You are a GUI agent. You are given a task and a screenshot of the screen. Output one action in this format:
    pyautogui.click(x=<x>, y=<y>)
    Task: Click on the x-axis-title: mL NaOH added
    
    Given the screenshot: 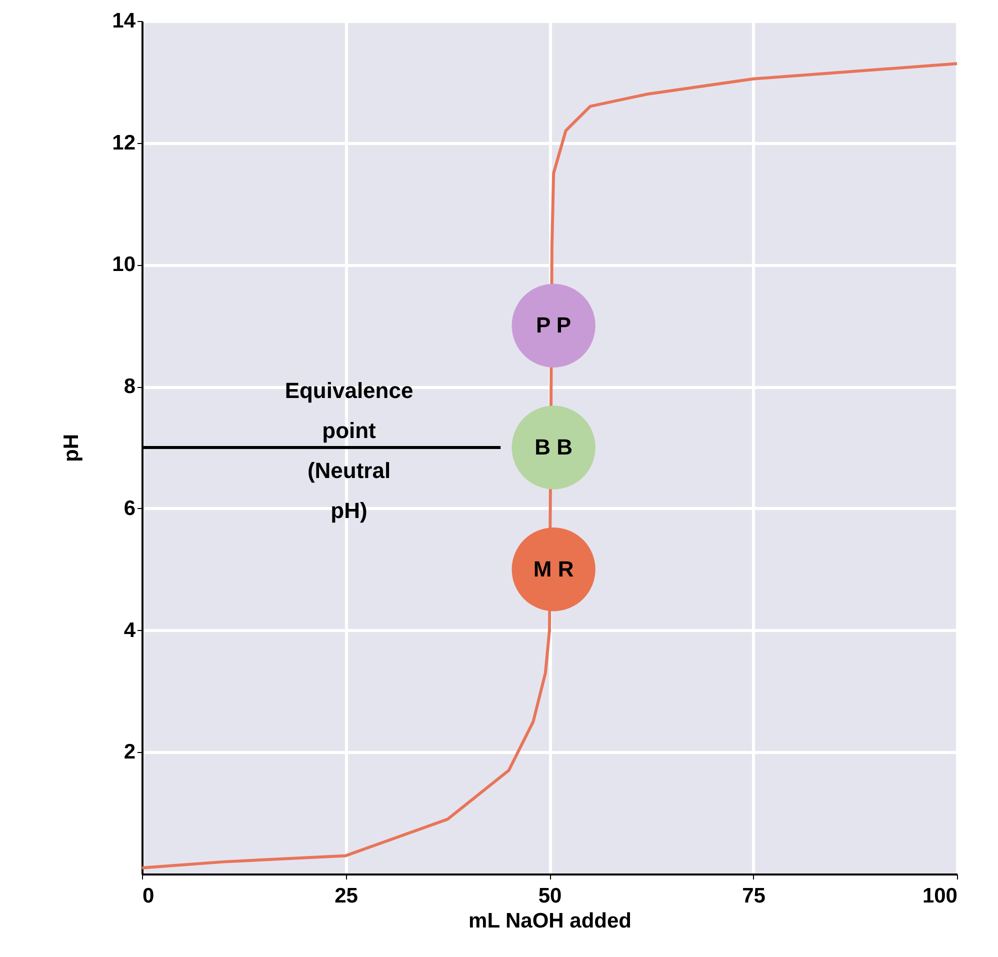 What is the action you would take?
    pyautogui.click(x=550, y=921)
    